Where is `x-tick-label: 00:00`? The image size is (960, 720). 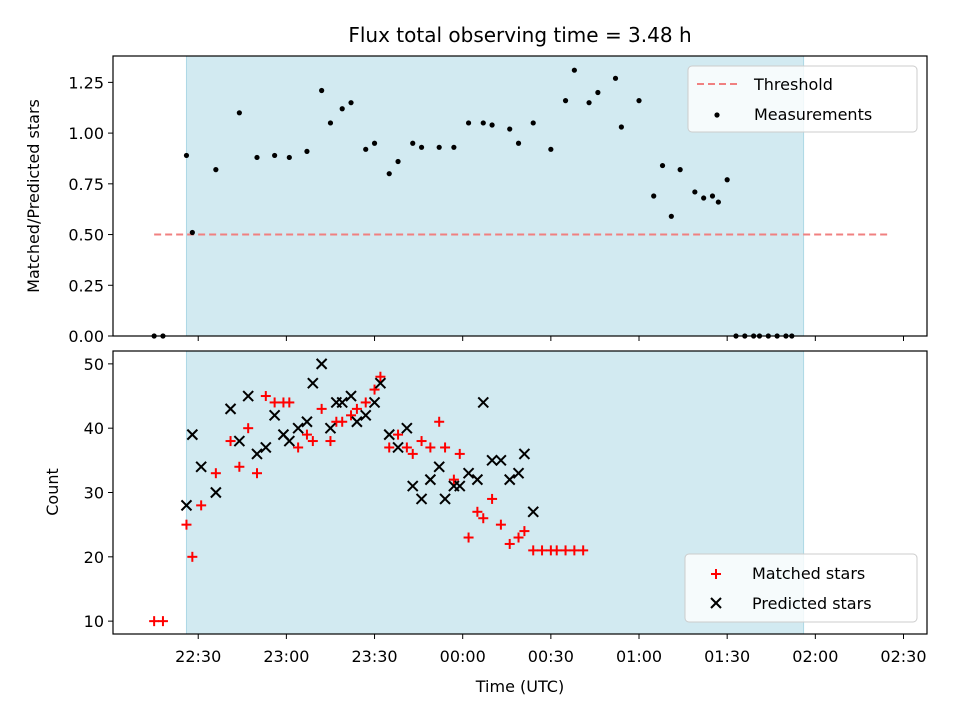
x-tick-label: 00:00 is located at coordinates (463, 656).